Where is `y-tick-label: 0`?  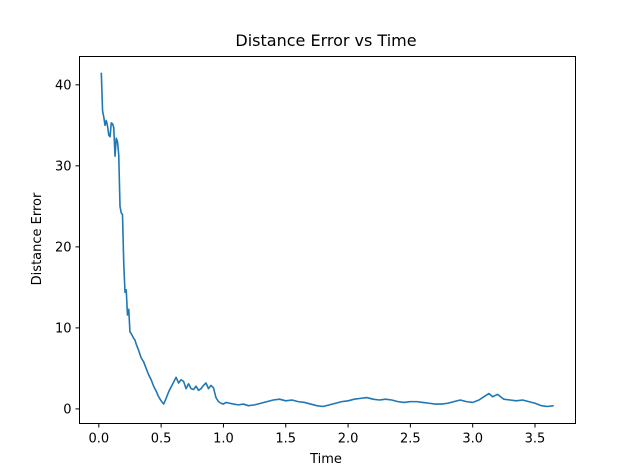 y-tick-label: 0 is located at coordinates (67, 409).